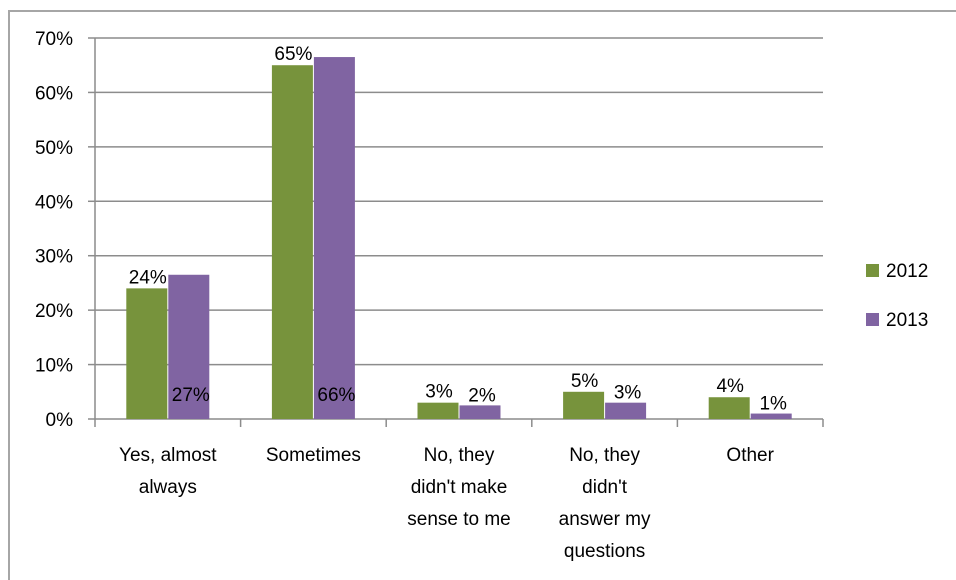 The height and width of the screenshot is (580, 956). What do you see at coordinates (750, 455) in the screenshot?
I see `x-category-label: Other` at bounding box center [750, 455].